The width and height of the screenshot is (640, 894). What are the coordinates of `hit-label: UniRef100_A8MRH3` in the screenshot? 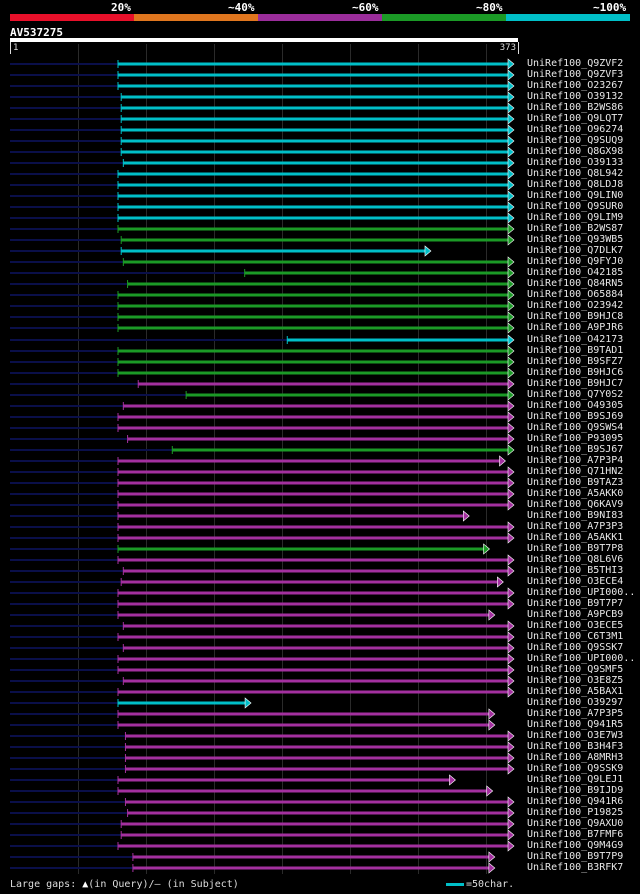 It's located at (575, 757).